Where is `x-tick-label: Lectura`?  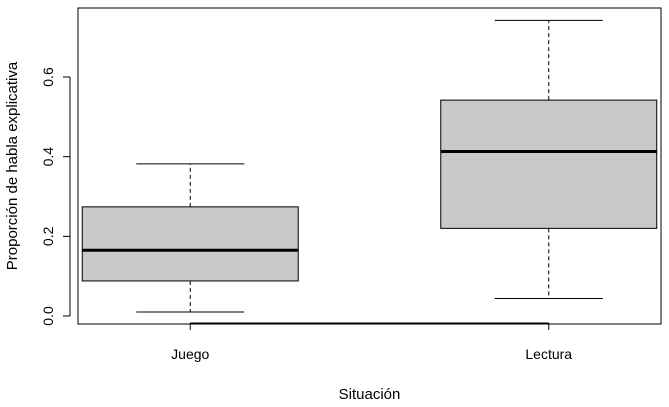
x-tick-label: Lectura is located at coordinates (548, 354).